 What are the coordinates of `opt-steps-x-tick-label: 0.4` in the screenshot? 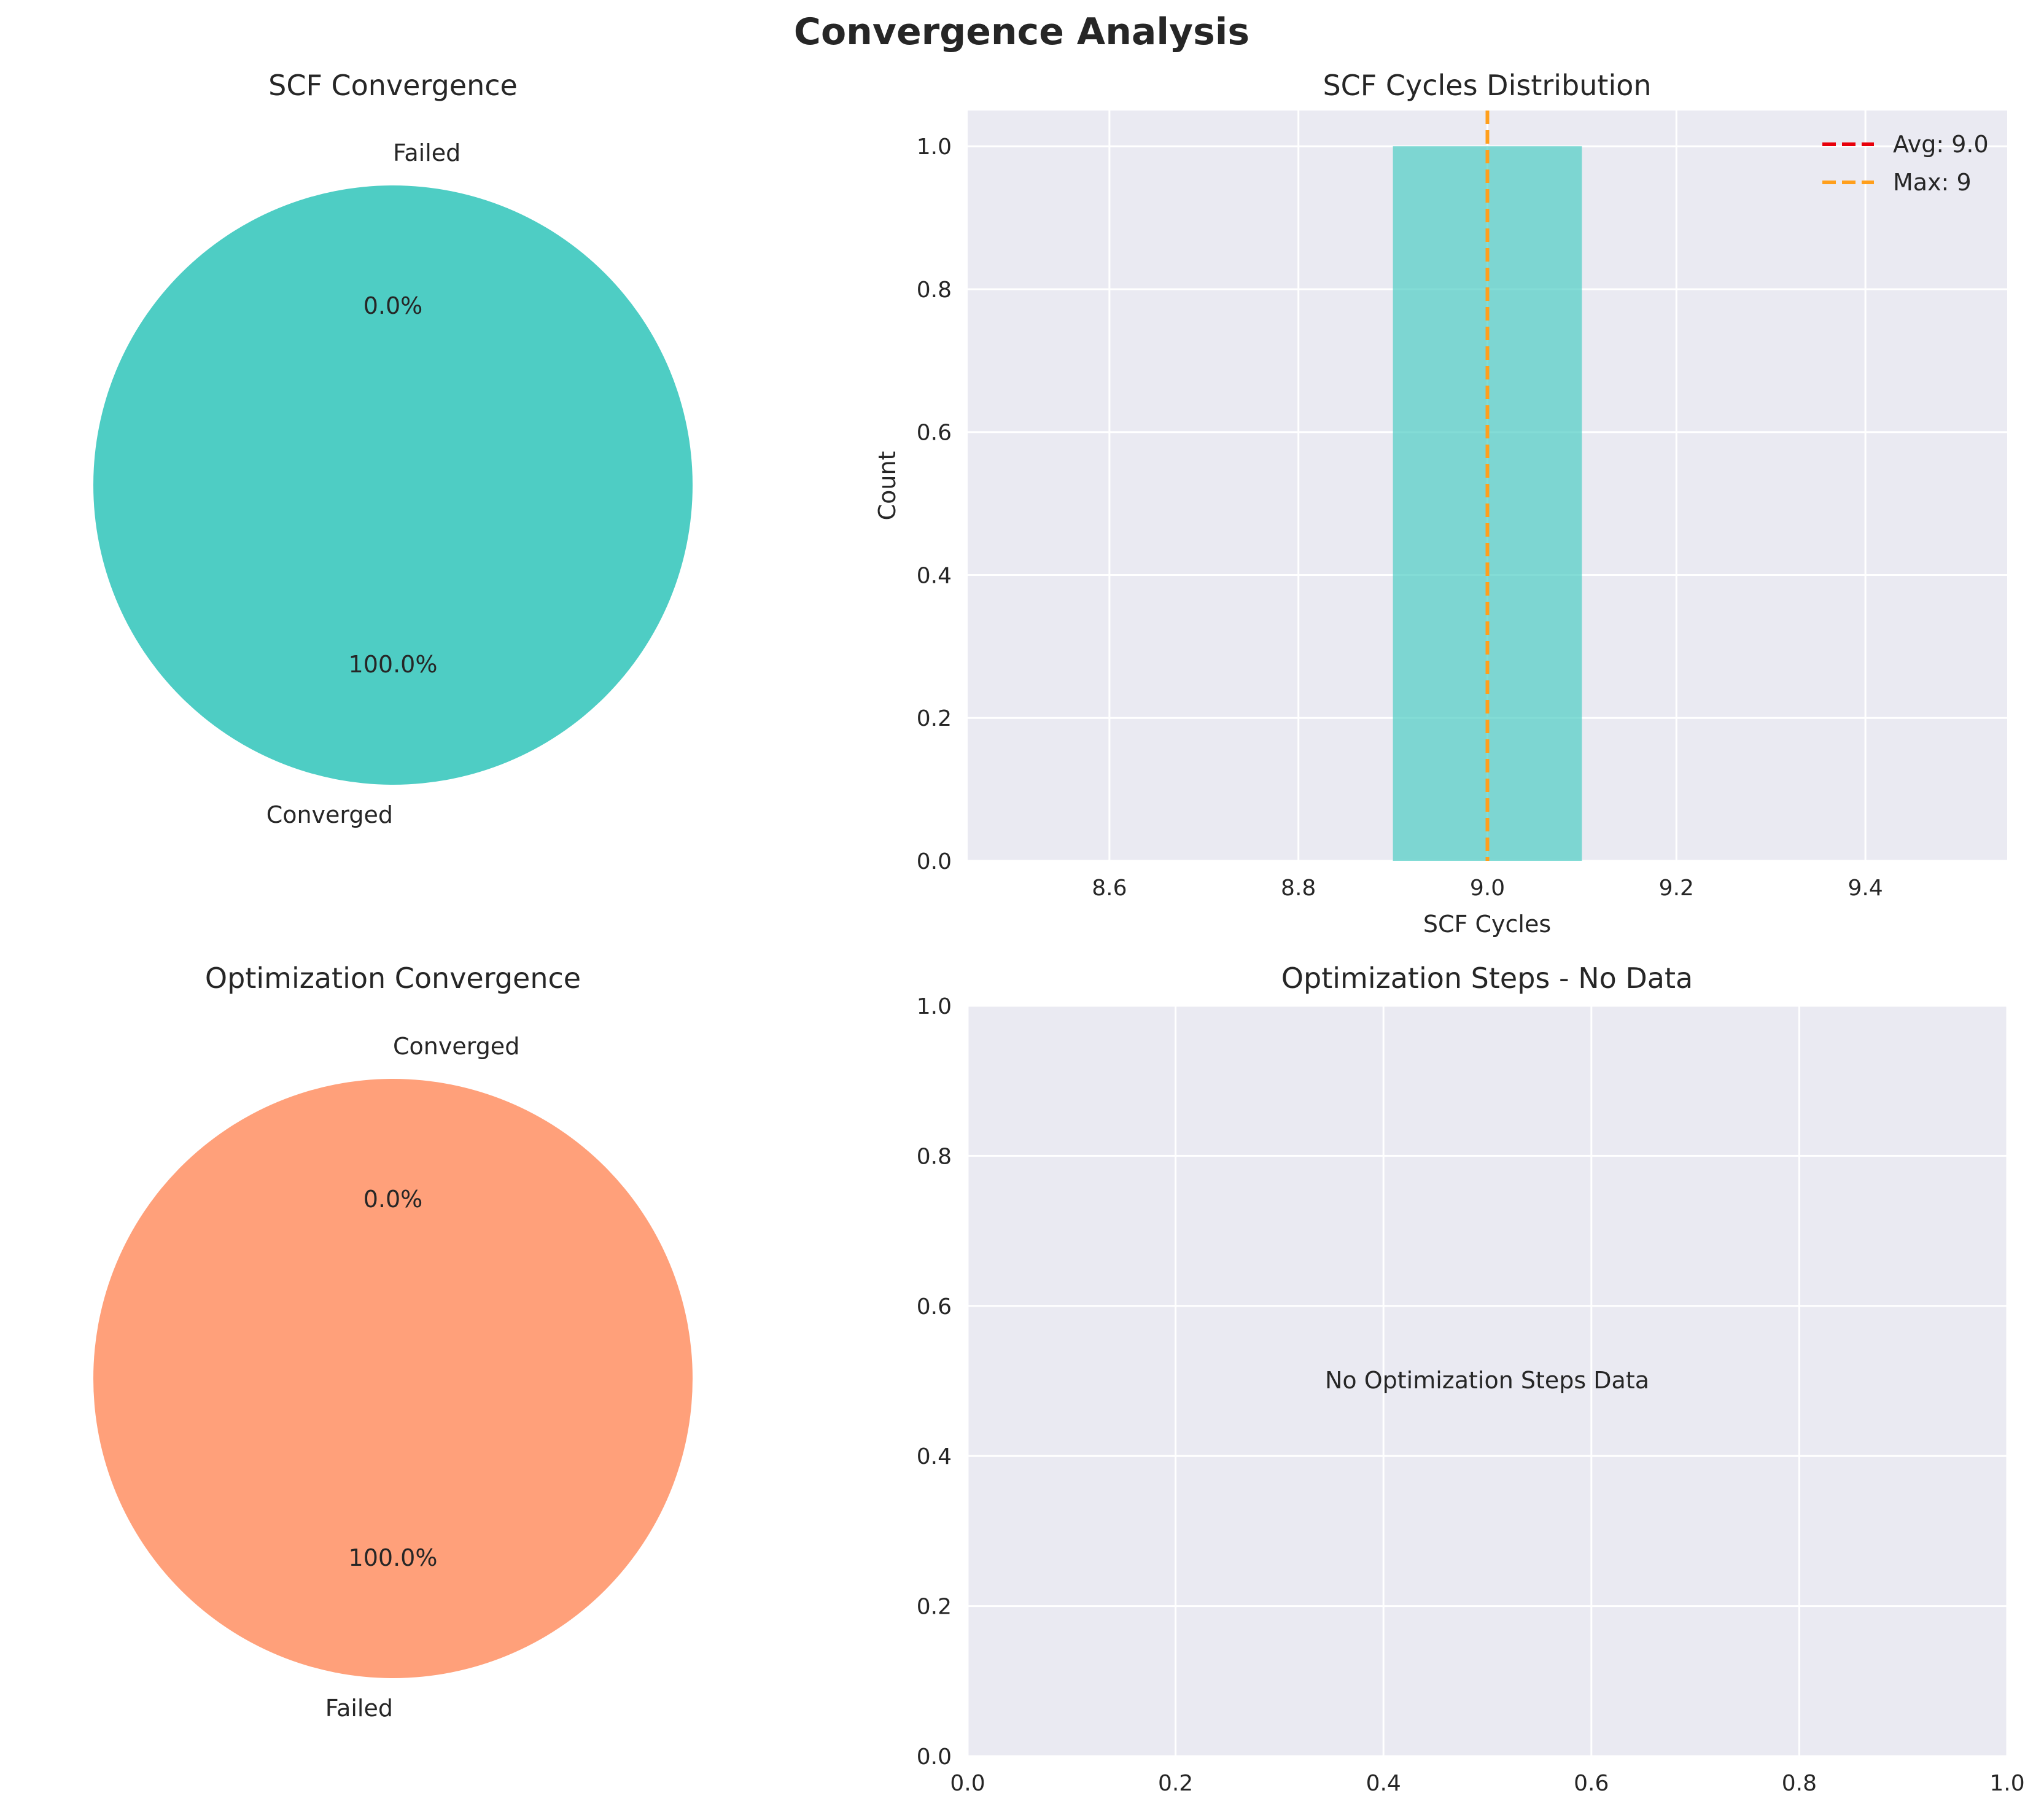 It's located at (1383, 1784).